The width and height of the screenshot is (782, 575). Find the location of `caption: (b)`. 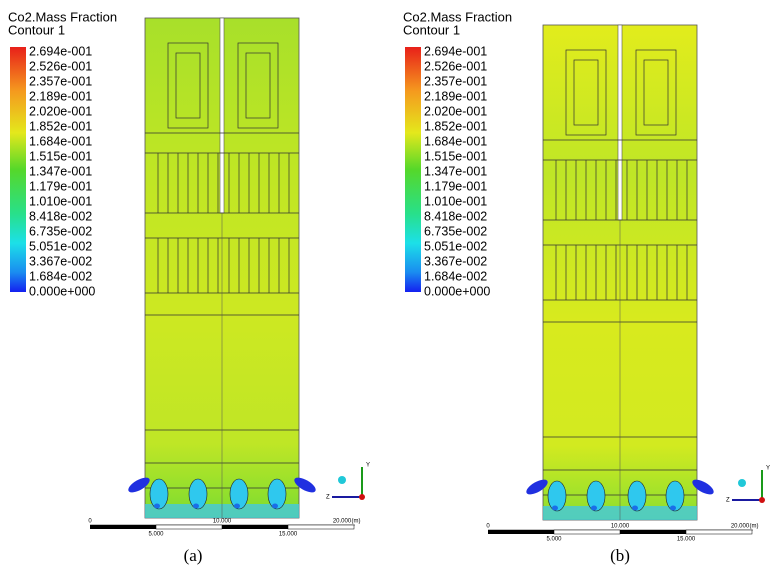

caption: (b) is located at coordinates (620, 555).